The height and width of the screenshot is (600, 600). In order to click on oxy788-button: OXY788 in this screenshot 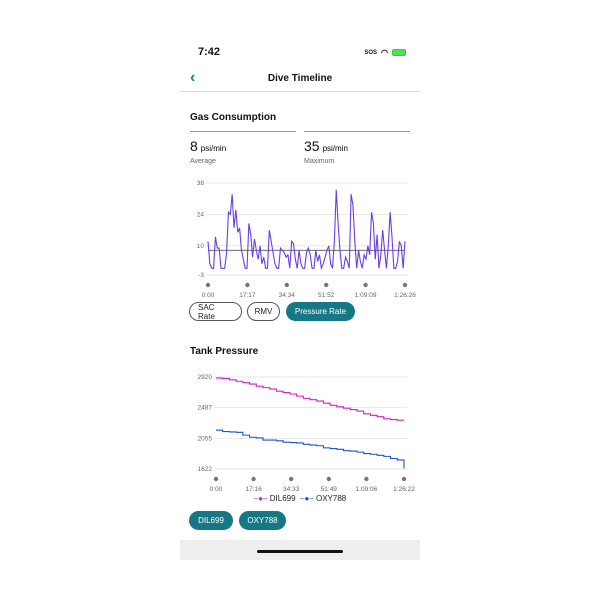, I will do `click(262, 520)`.